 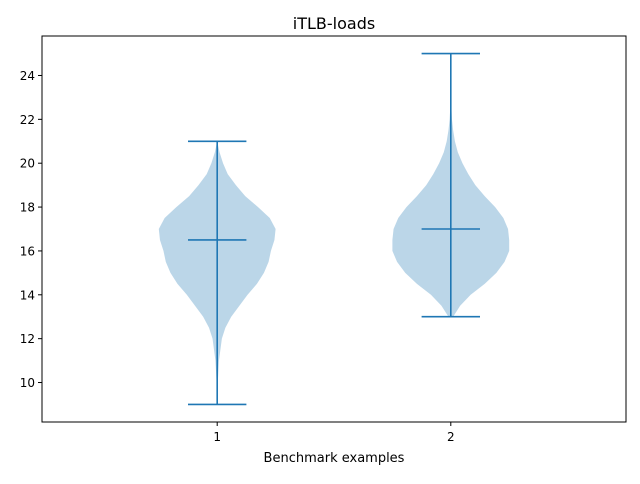 What do you see at coordinates (334, 458) in the screenshot?
I see `x-axis-label: Benchmark examples` at bounding box center [334, 458].